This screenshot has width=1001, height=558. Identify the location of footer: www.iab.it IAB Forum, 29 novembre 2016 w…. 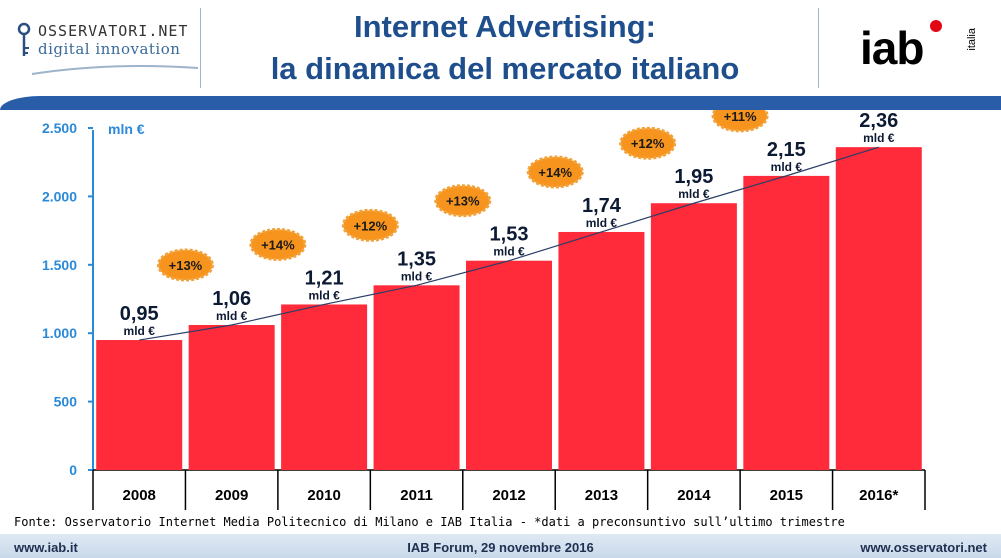
(500, 546).